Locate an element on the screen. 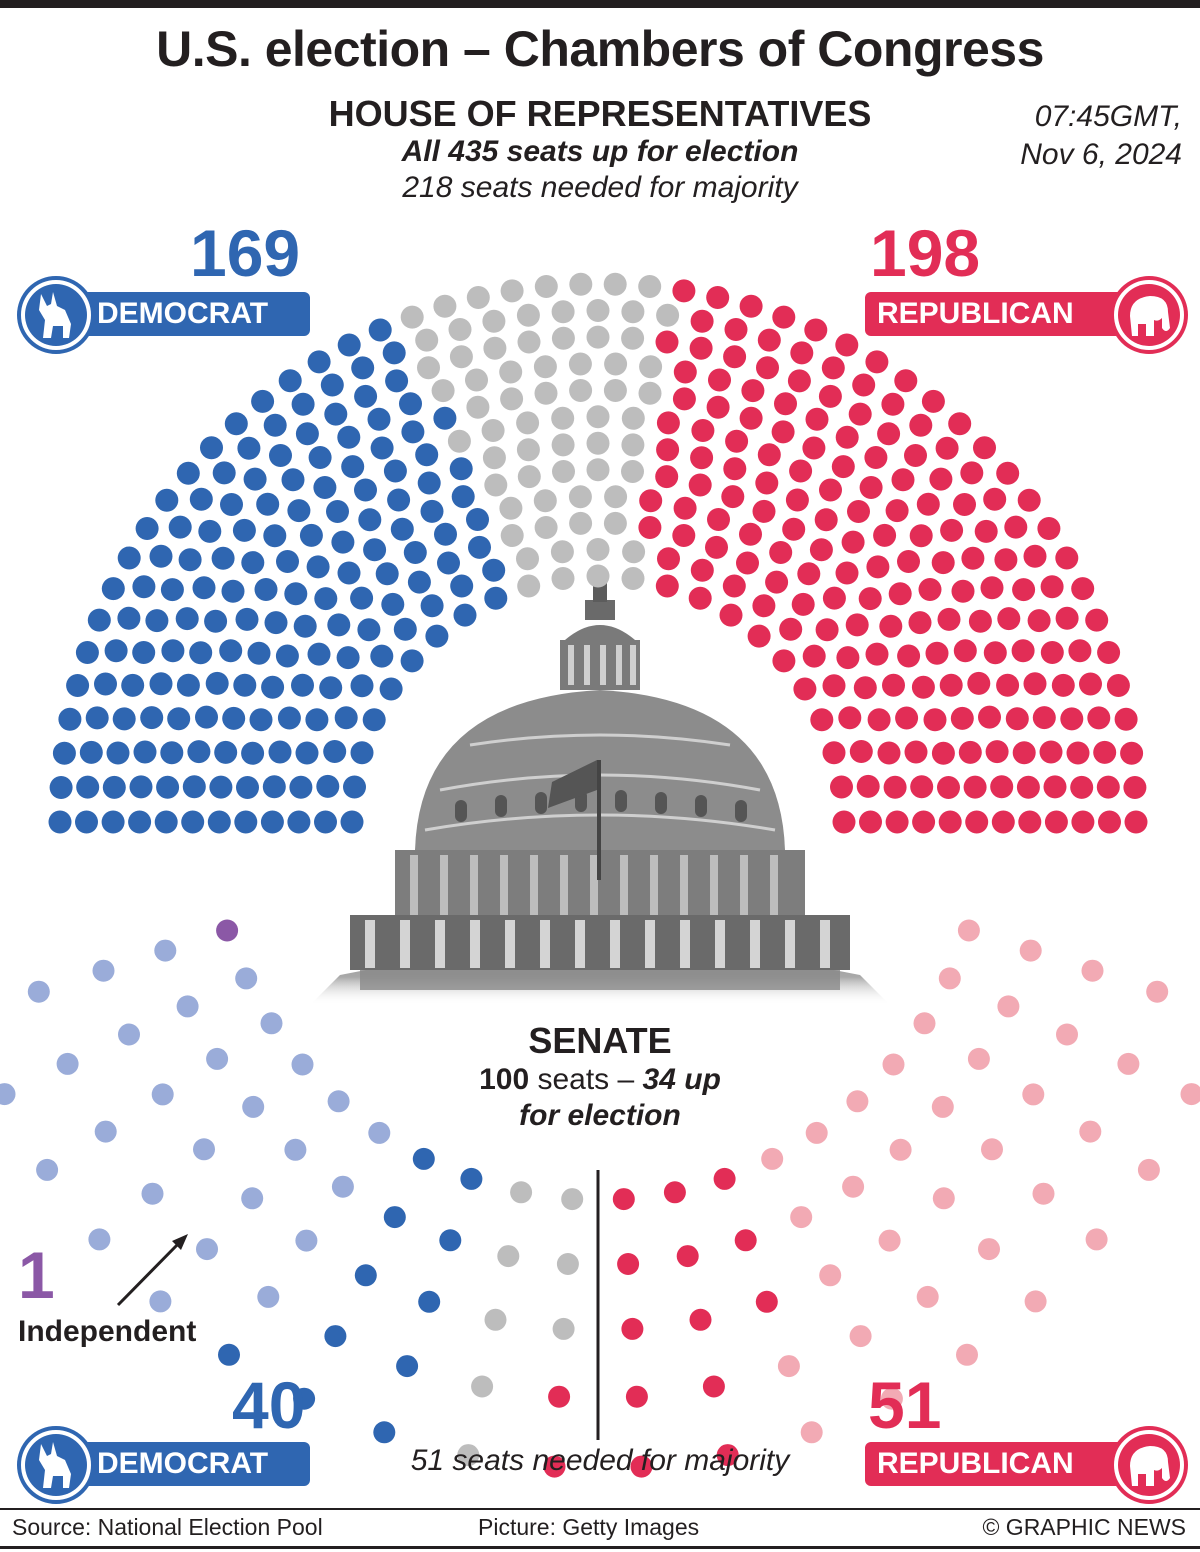  footer-rule is located at coordinates (600, 1509).